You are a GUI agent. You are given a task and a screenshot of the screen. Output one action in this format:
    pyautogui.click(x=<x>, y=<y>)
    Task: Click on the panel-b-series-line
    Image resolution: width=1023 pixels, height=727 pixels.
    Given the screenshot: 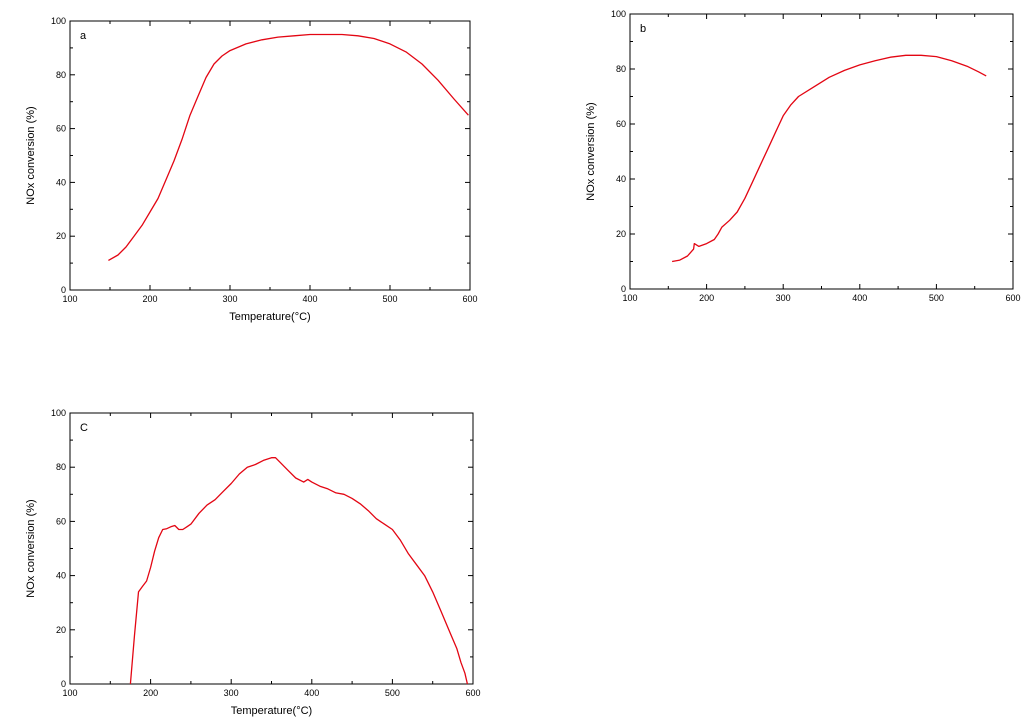 What is the action you would take?
    pyautogui.click(x=829, y=158)
    